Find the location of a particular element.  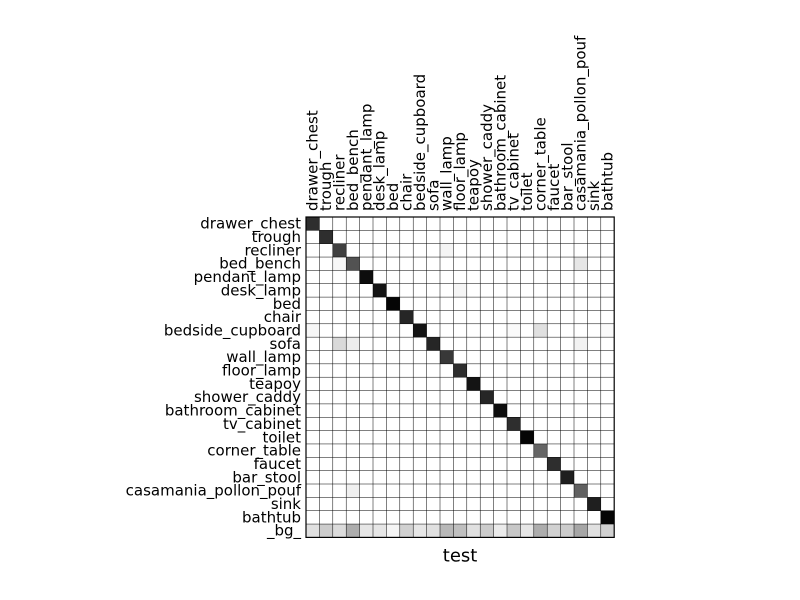

column-label: corner_table is located at coordinates (541, 164).